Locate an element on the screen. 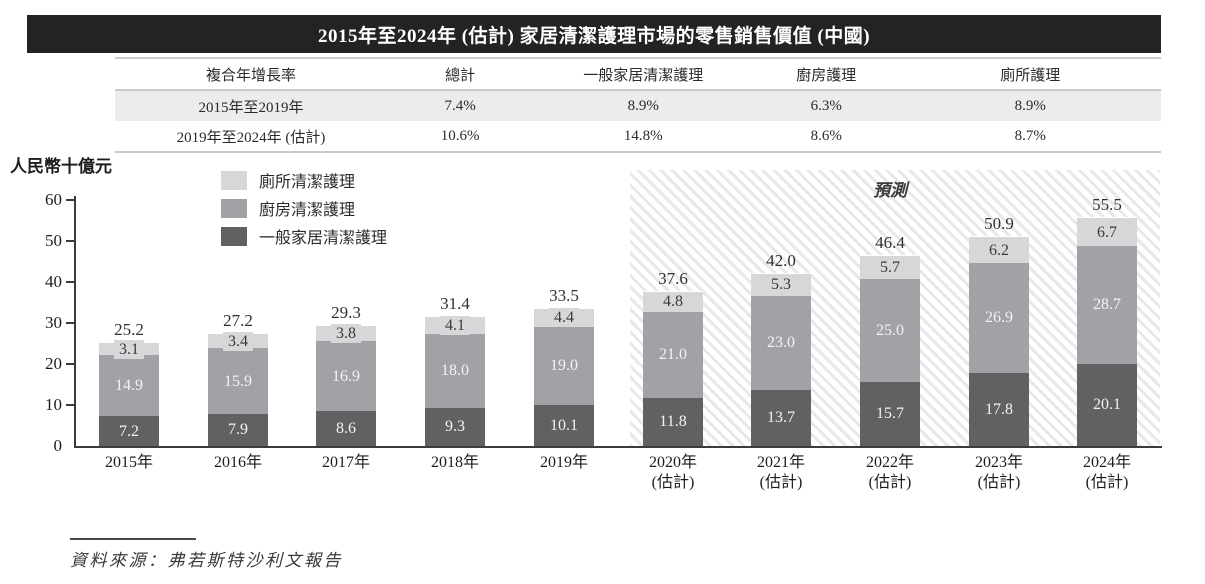  x-axis-label: 2018年 is located at coordinates (454, 462).